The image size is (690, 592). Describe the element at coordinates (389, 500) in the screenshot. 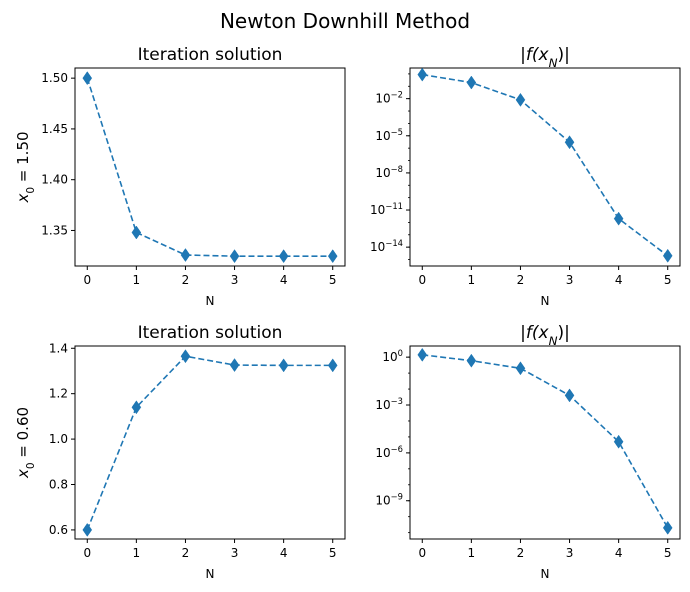

I see `y-tick-label: 10⁻⁹` at that location.